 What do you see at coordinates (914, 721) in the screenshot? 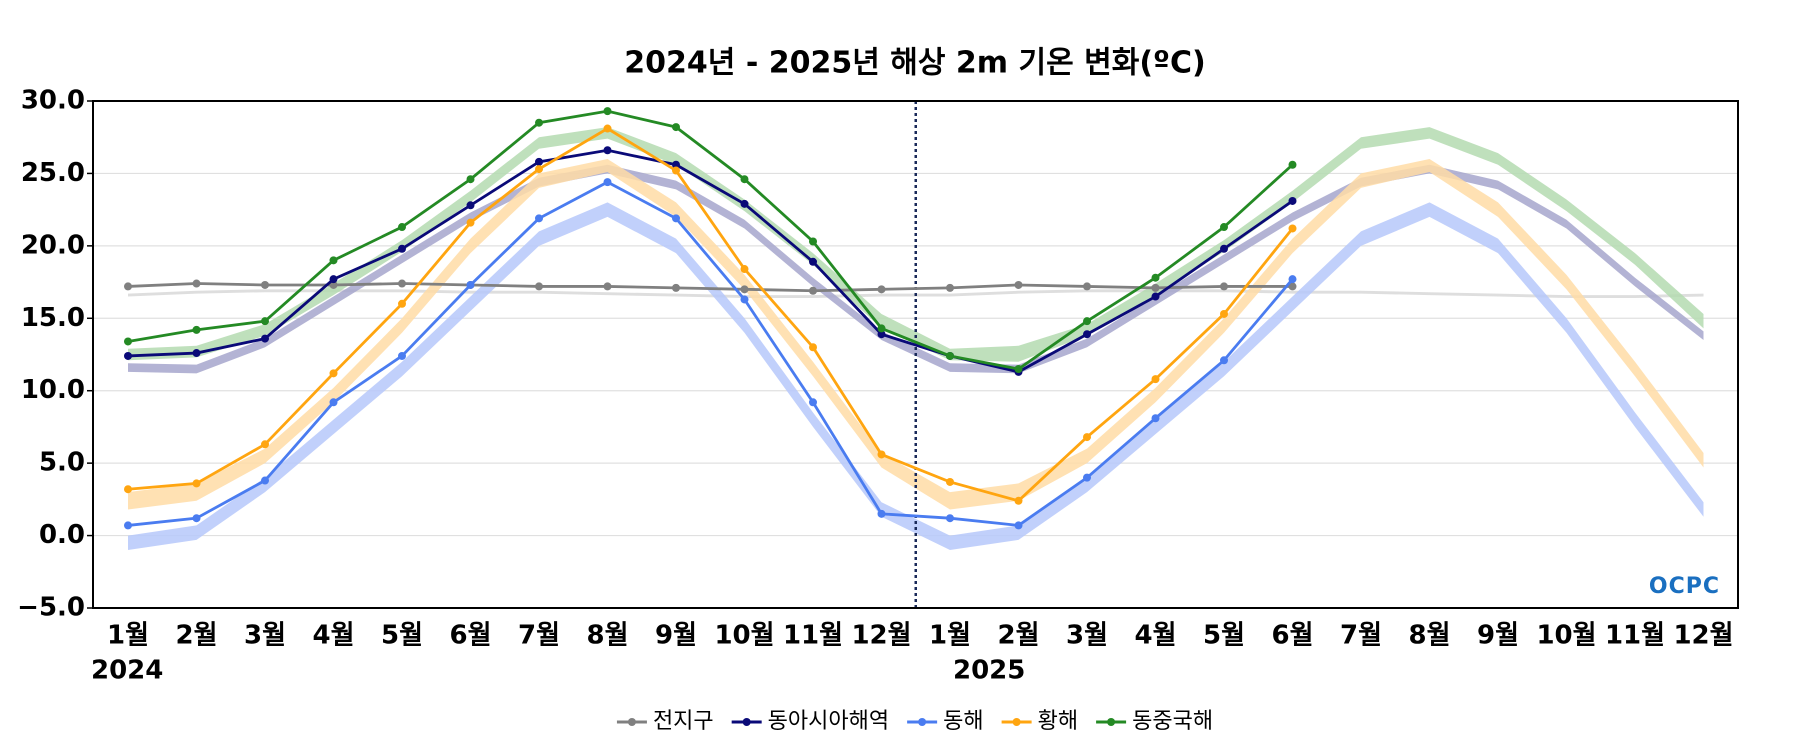
I see `legend: 전지구 동아시아해역 동해 황해 동중국해` at bounding box center [914, 721].